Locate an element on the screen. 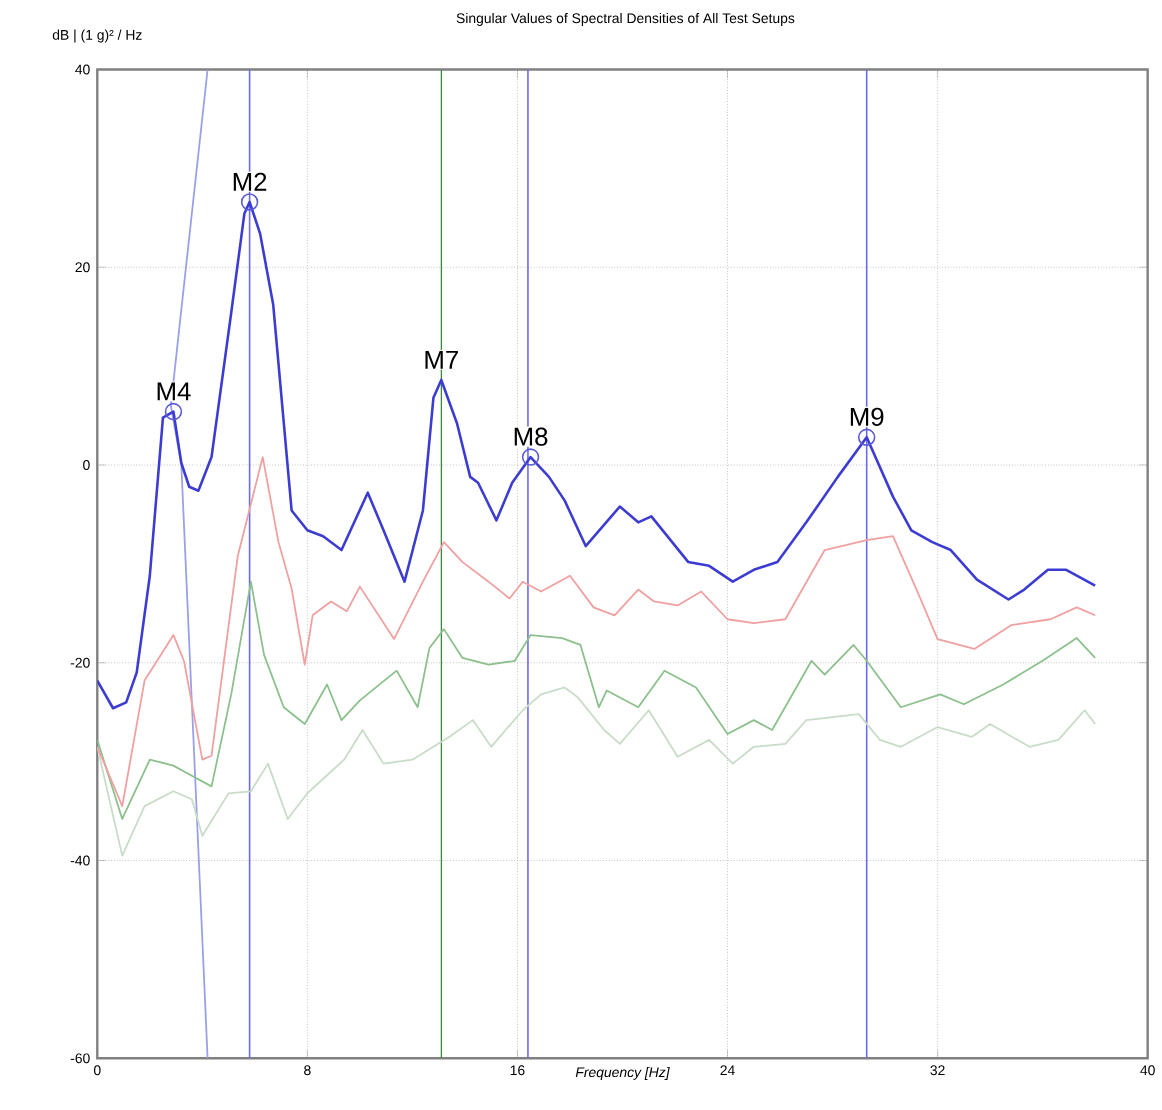  line-series is located at coordinates (597, 771).